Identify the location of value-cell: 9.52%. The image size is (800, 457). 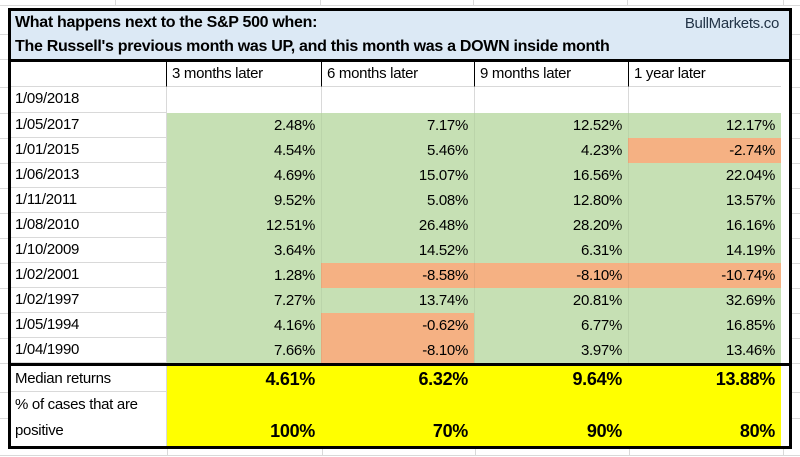
(244, 200).